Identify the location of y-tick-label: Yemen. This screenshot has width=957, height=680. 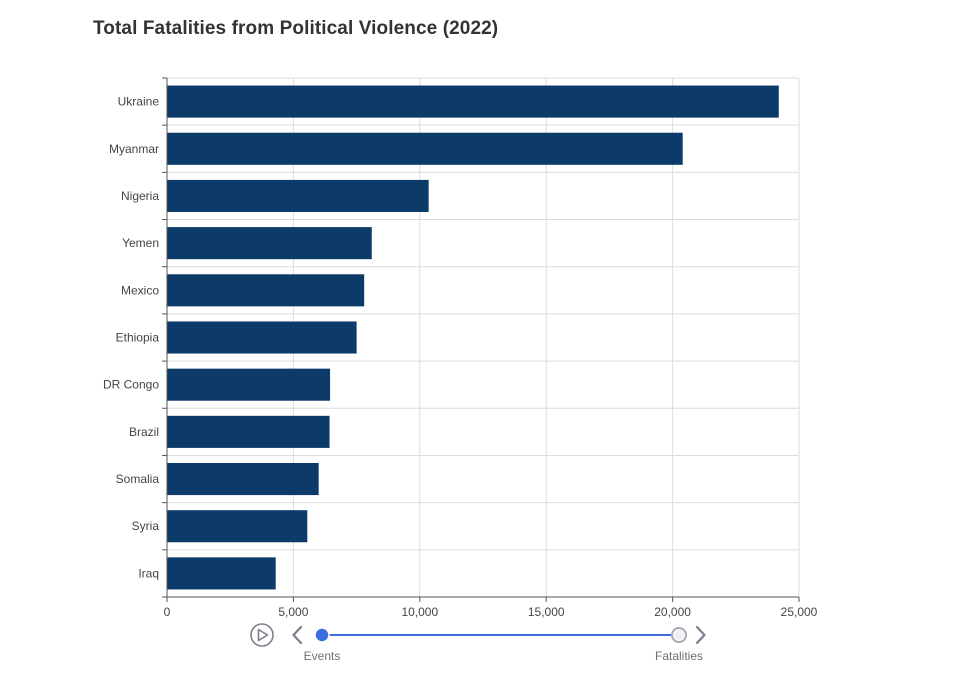
(140, 243).